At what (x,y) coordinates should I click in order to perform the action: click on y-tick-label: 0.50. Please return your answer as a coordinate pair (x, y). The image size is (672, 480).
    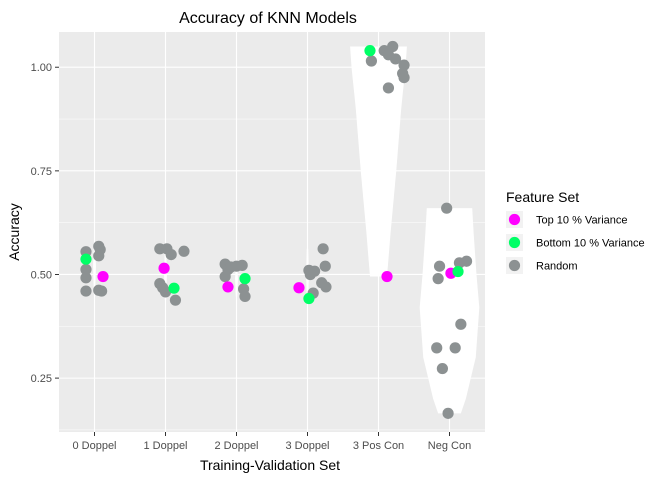
    Looking at the image, I should click on (41, 275).